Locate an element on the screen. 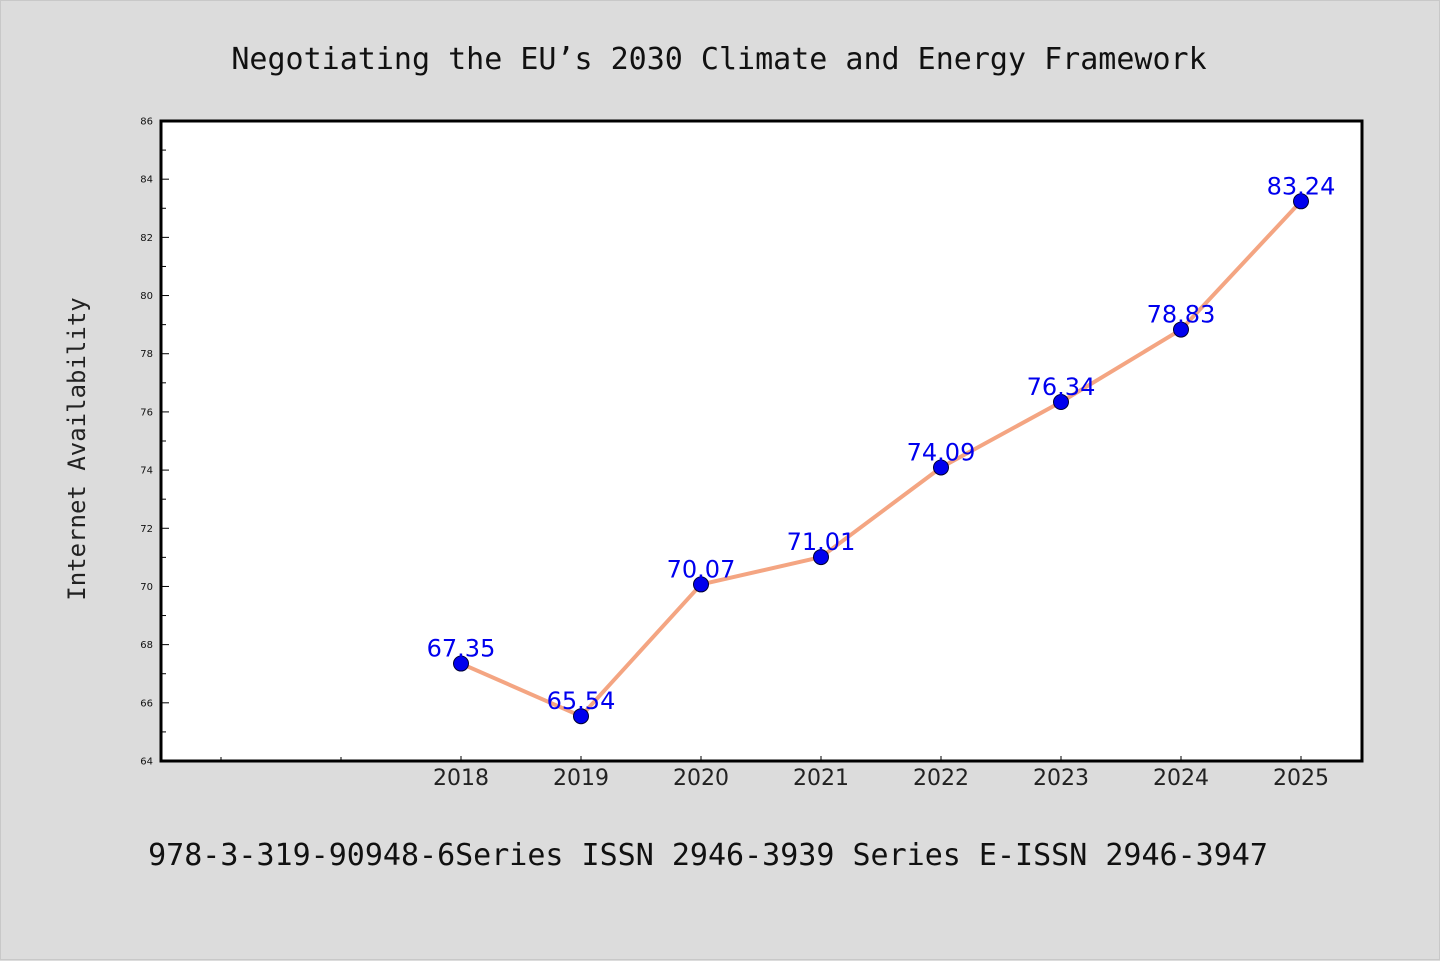 This screenshot has width=1440, height=961. x-tick-label: 2022 is located at coordinates (941, 778).